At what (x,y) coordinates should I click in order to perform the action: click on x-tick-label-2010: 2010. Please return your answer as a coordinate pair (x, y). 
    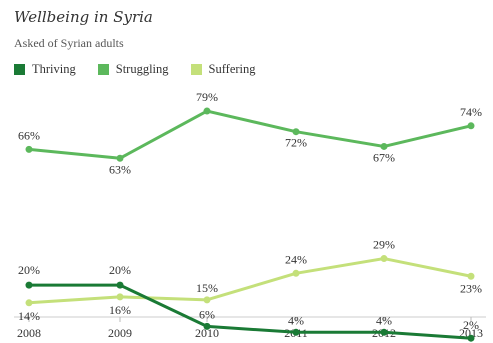
    Looking at the image, I should click on (207, 333).